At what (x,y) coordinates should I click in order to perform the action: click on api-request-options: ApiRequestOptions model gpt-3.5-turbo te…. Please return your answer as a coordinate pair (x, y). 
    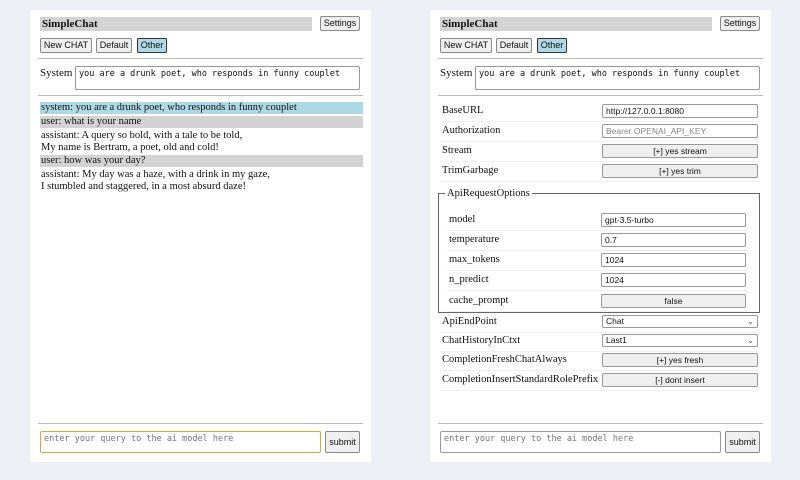
    Looking at the image, I should click on (599, 250).